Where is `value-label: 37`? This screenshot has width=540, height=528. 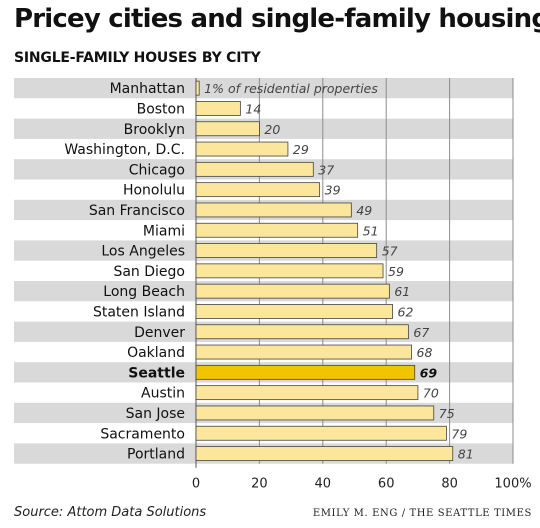 value-label: 37 is located at coordinates (326, 169).